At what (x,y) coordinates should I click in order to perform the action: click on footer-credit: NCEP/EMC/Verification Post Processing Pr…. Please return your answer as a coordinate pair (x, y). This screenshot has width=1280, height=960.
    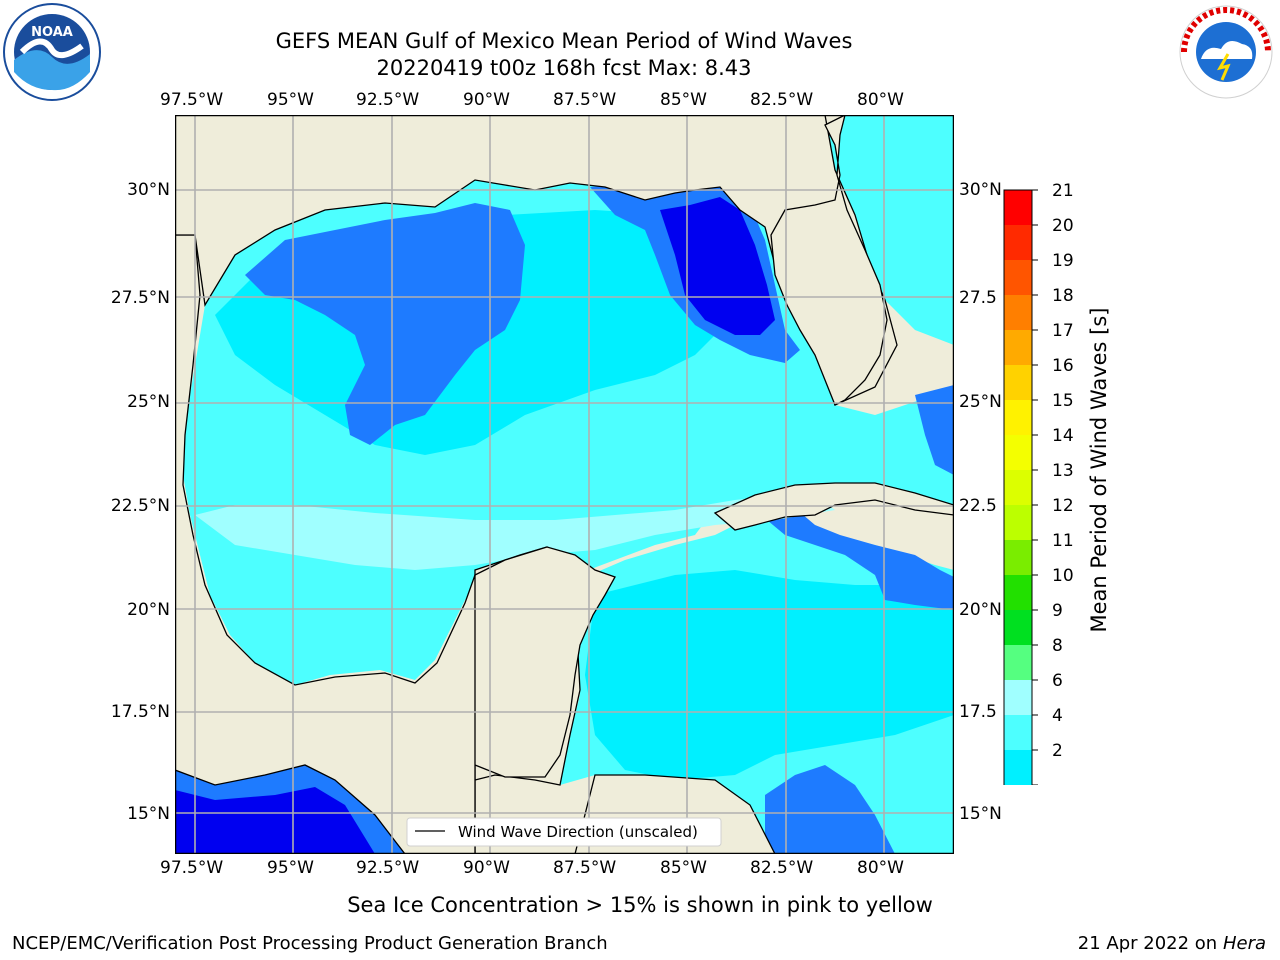
    Looking at the image, I should click on (310, 943).